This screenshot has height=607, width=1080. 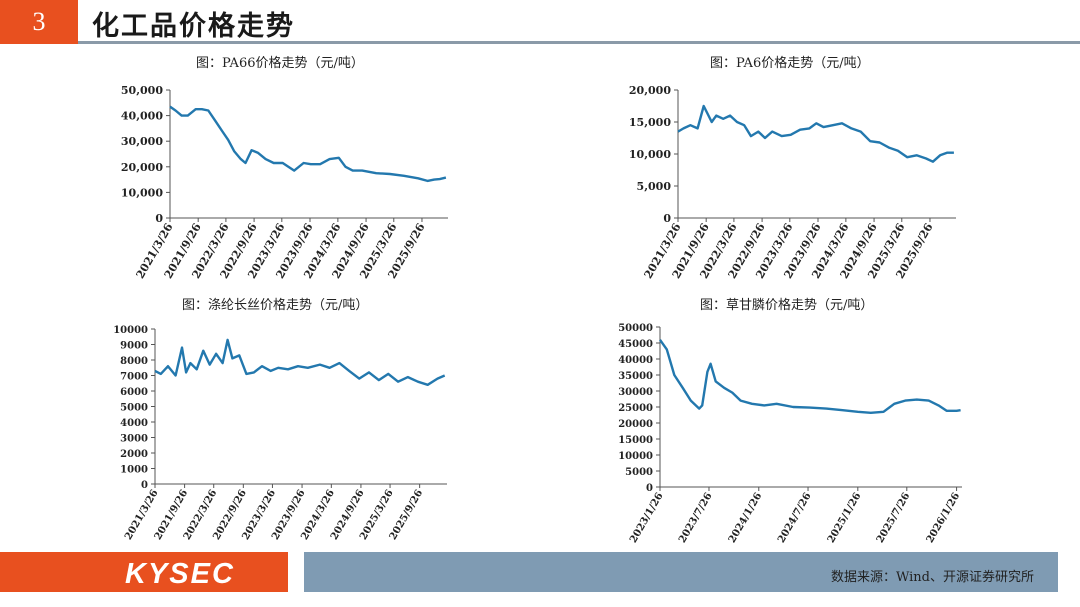 I want to click on footer-source-bar, so click(x=681, y=572).